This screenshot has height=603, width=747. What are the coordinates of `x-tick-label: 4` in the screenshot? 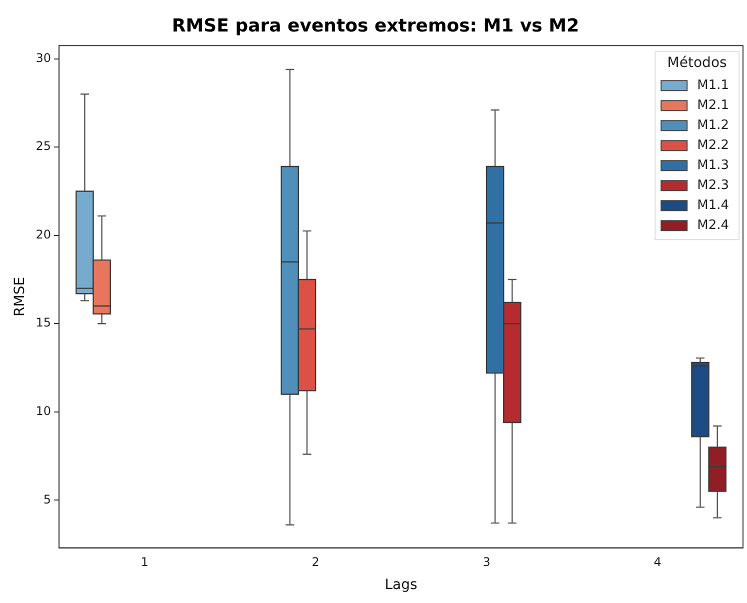 It's located at (658, 562).